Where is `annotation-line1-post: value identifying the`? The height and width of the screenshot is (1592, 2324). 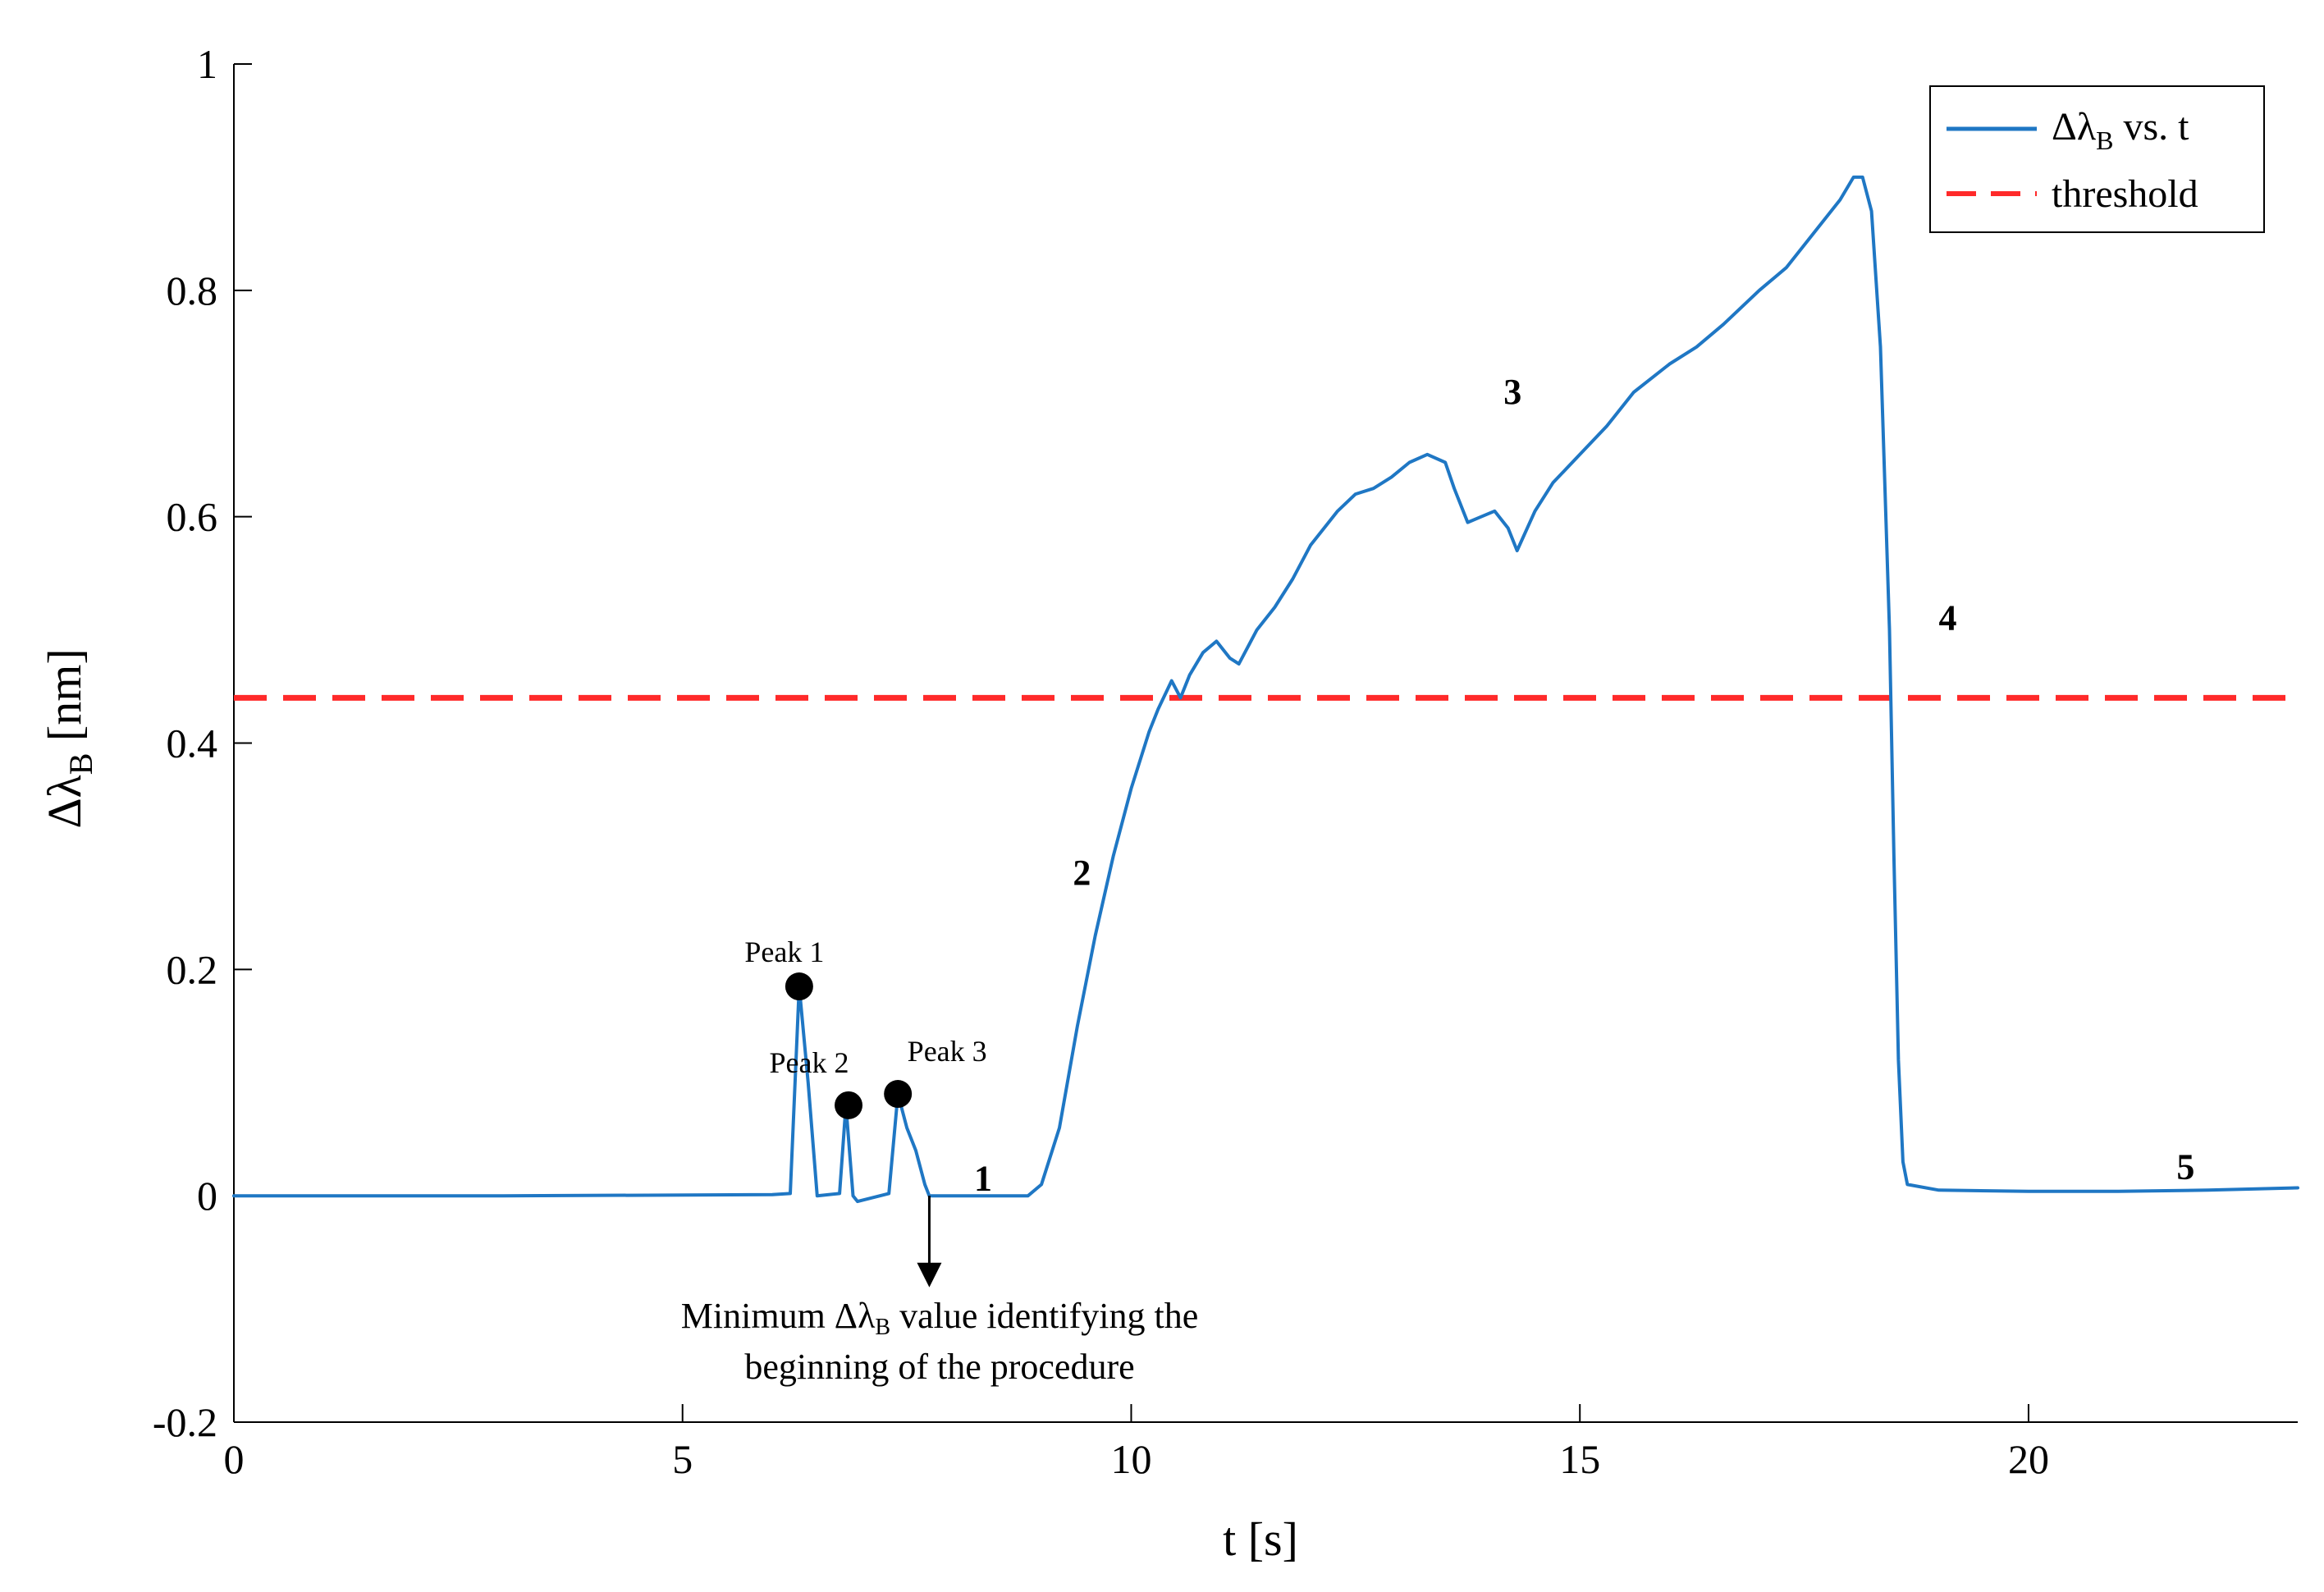
annotation-line1-post: value identifying the is located at coordinates (1044, 1316).